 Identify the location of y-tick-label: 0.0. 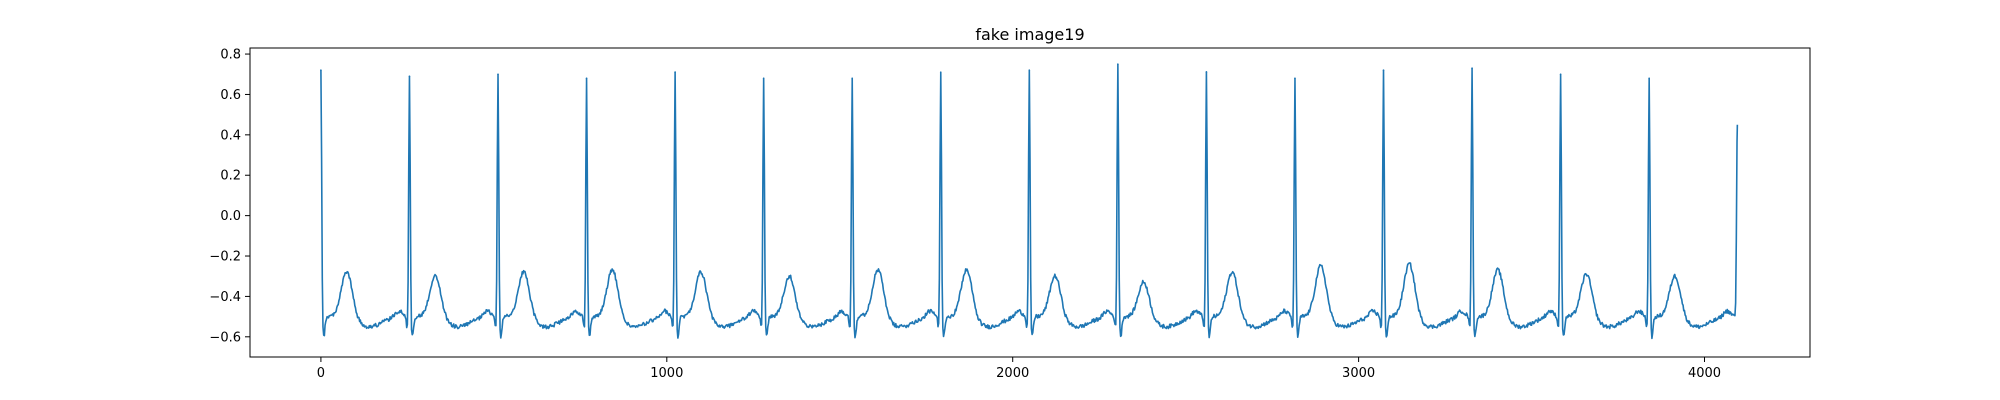
(230, 216).